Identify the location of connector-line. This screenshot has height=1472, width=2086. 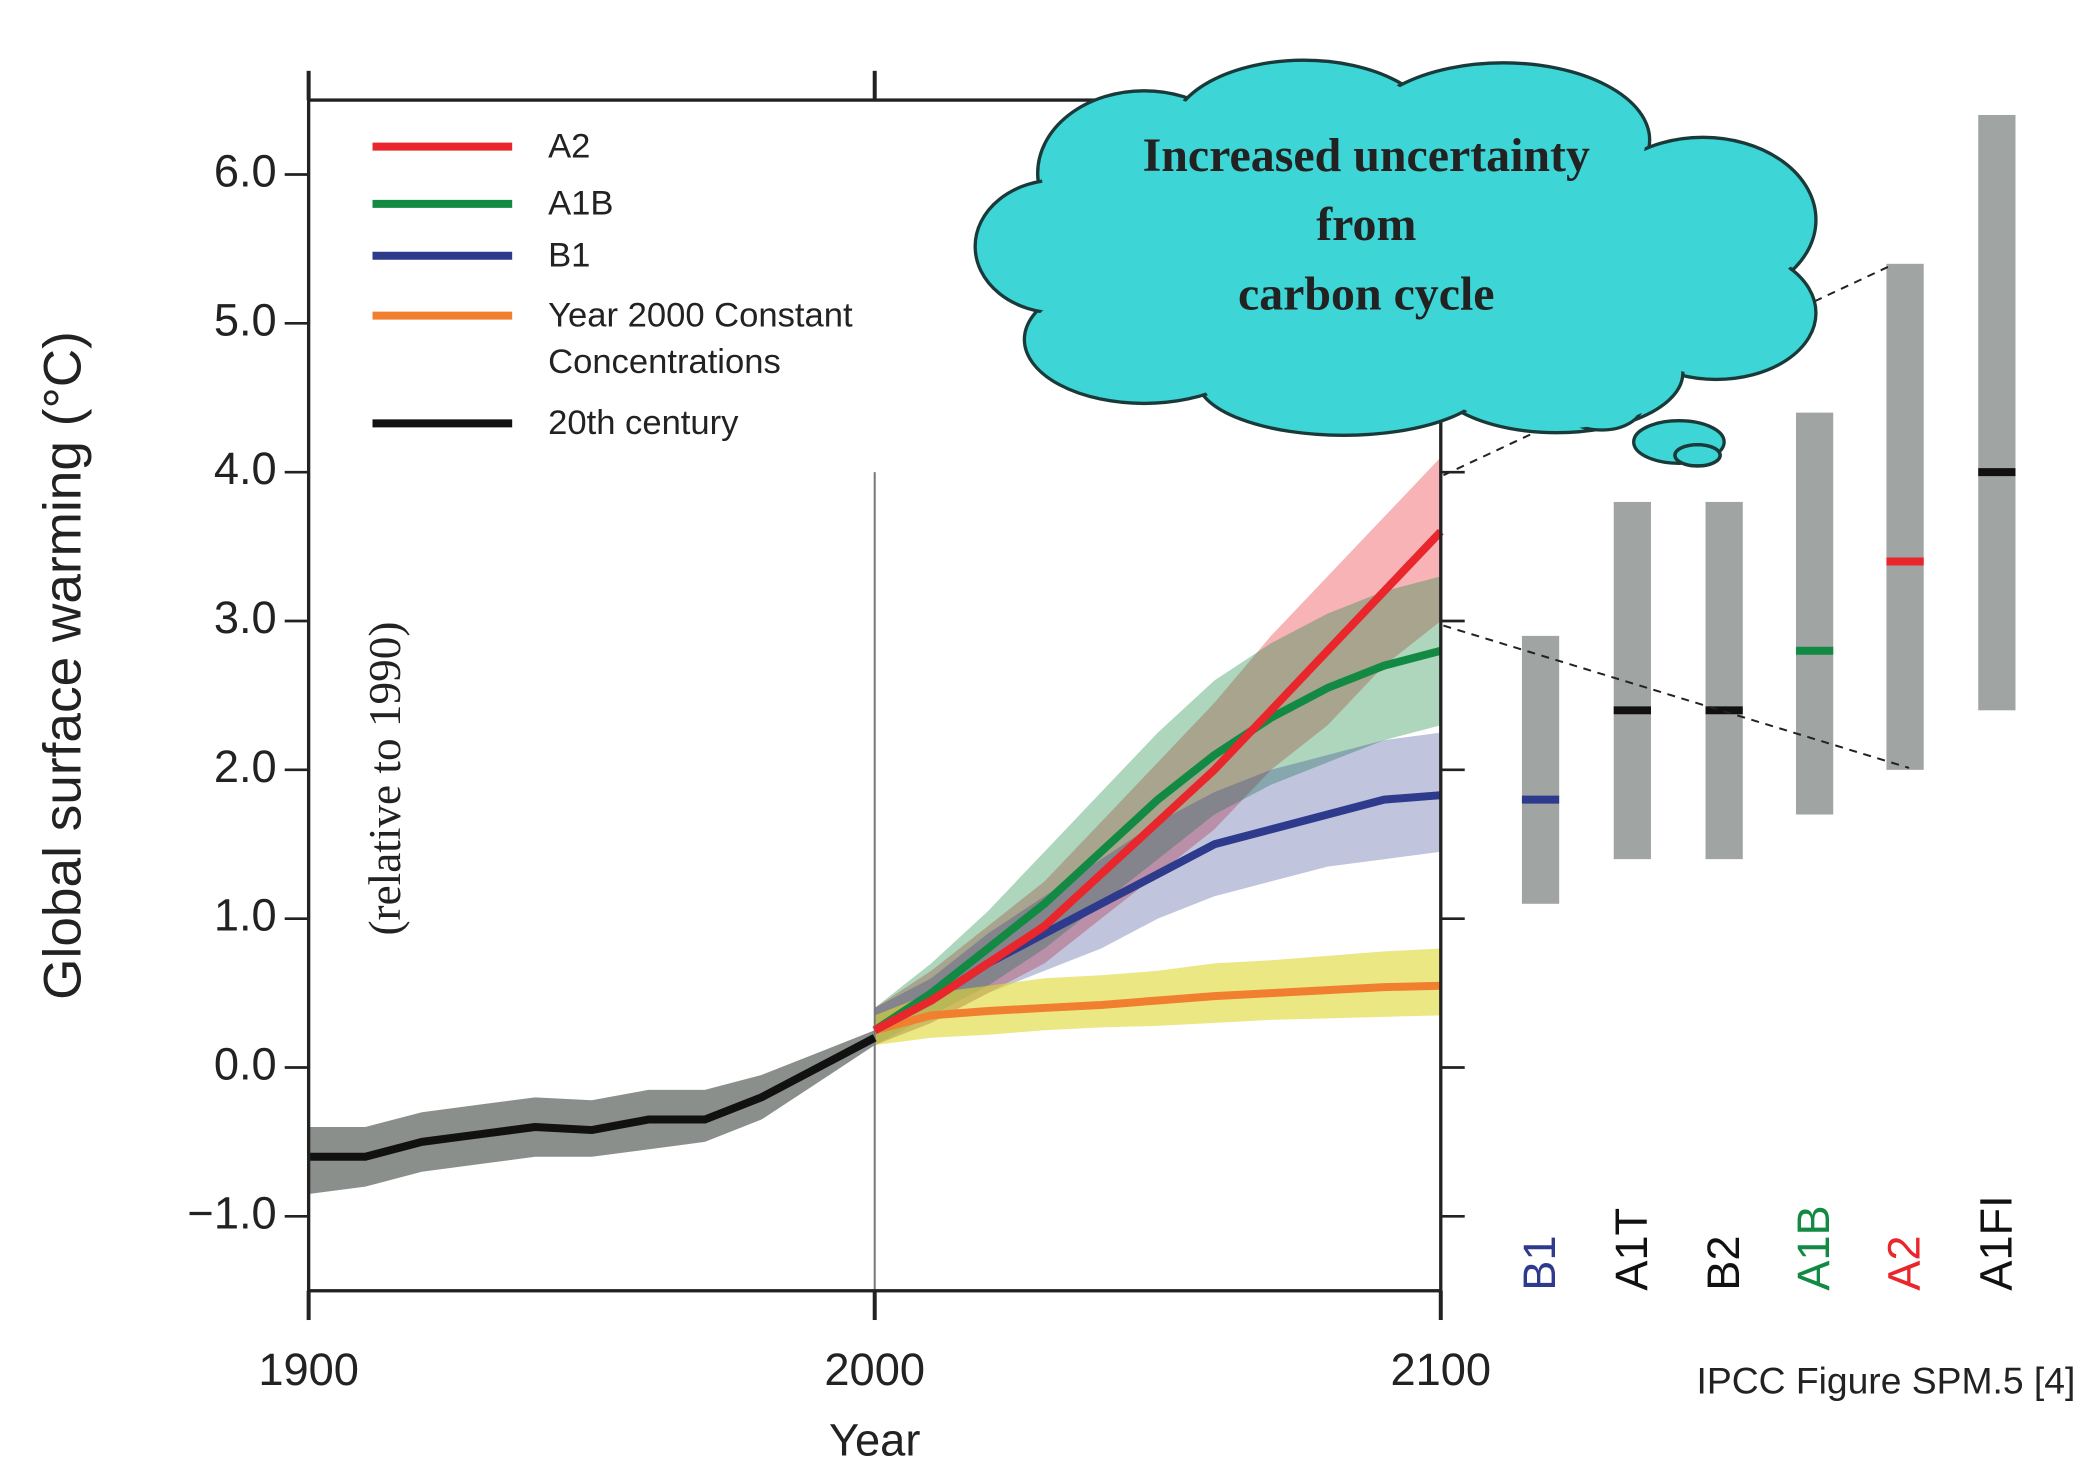
(1676, 696).